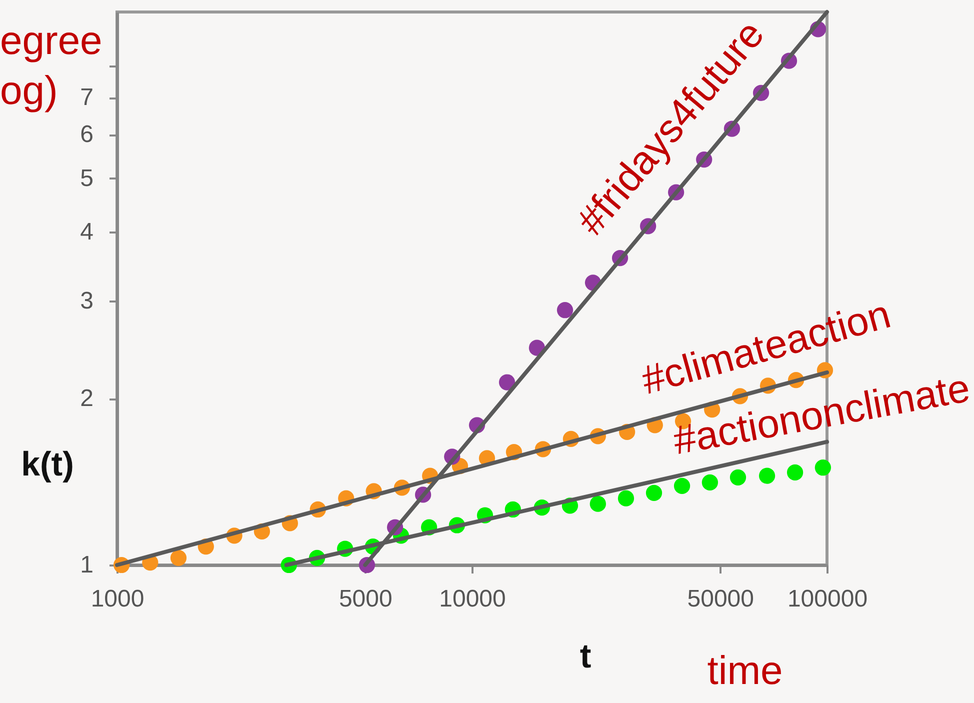 The height and width of the screenshot is (703, 974). Describe the element at coordinates (117, 599) in the screenshot. I see `x-tick-label: 1000` at that location.